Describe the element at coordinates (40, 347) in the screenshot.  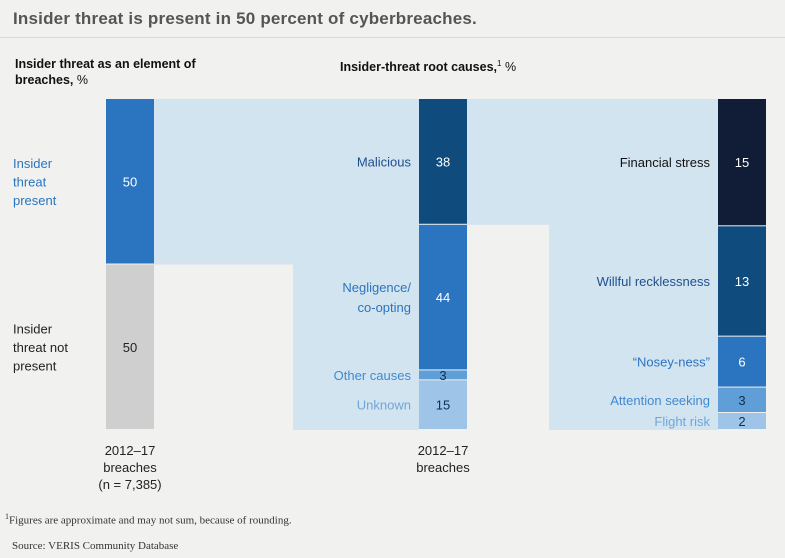
I see `segment-label-insider-not-present: threat not` at that location.